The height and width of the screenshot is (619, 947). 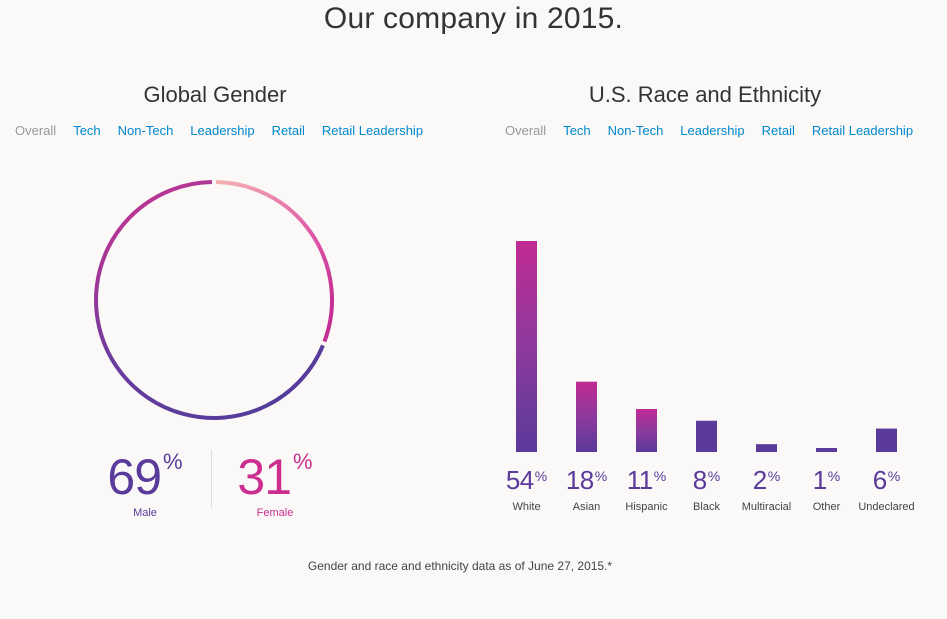 I want to click on race-value: 8, so click(x=699, y=480).